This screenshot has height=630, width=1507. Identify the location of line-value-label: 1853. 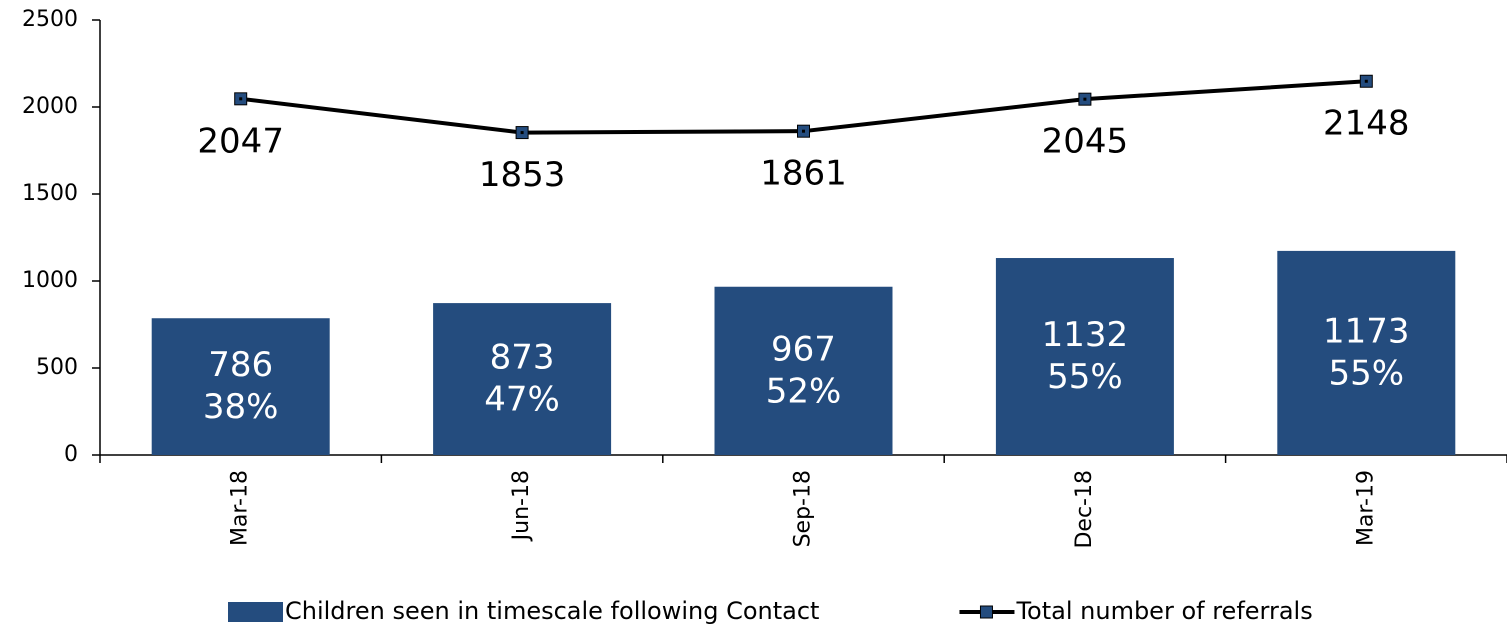
(522, 175).